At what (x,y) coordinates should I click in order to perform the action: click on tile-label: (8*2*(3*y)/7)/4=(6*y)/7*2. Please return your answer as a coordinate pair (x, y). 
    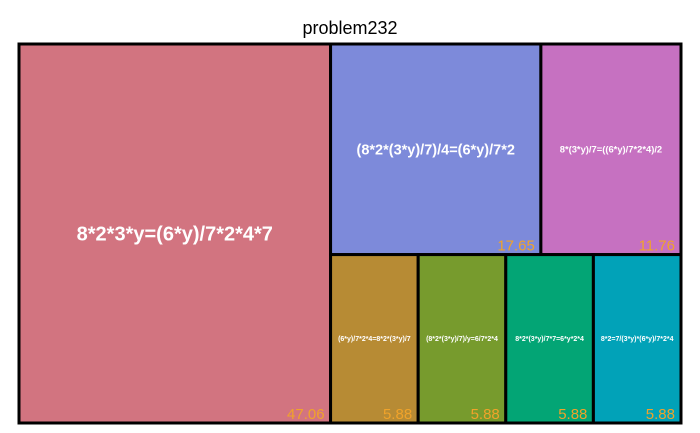
    Looking at the image, I should click on (436, 150).